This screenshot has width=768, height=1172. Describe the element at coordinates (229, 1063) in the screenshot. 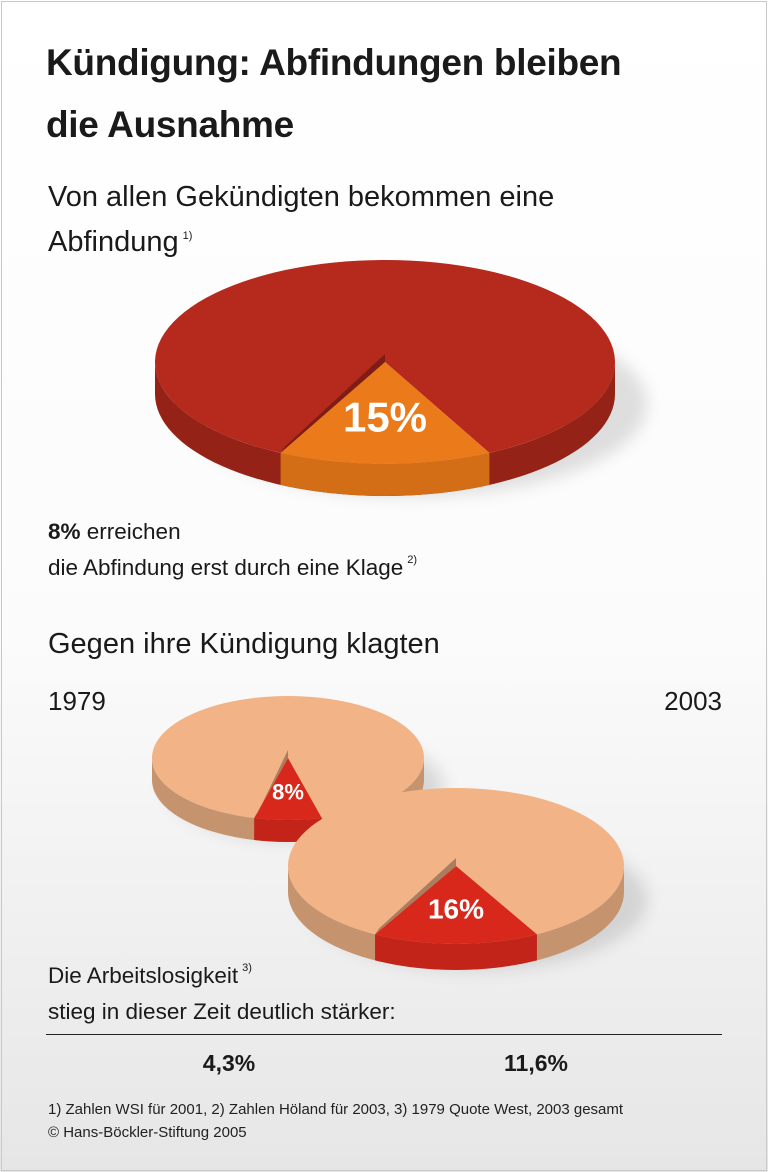

I see `value-1979: 4,3%` at that location.